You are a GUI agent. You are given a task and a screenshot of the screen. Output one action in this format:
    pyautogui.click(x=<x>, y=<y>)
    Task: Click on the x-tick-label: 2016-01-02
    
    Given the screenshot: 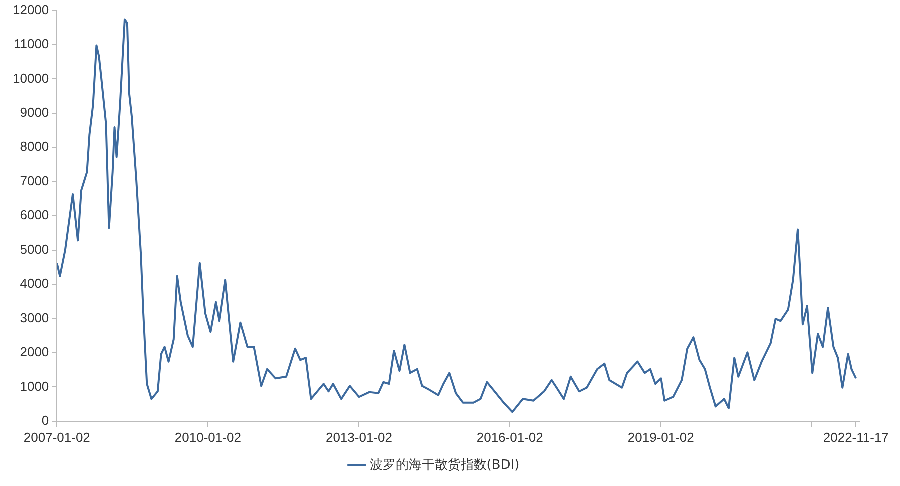 What is the action you would take?
    pyautogui.click(x=510, y=437)
    